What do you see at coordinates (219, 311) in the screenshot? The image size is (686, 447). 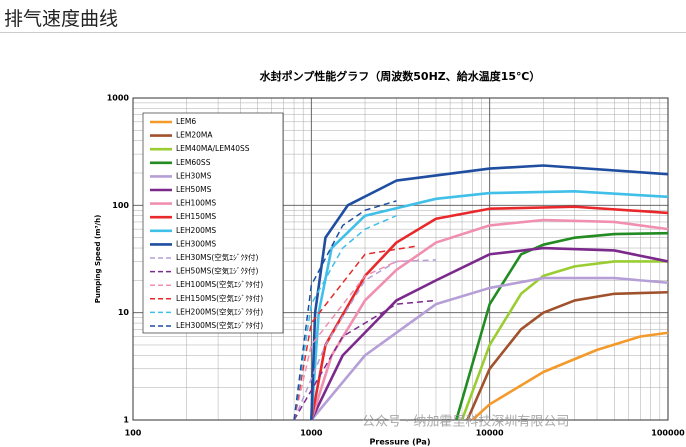 I see `legend-label: LEH200MS(空気ｴｼﾞｸﾀ付)` at bounding box center [219, 311].